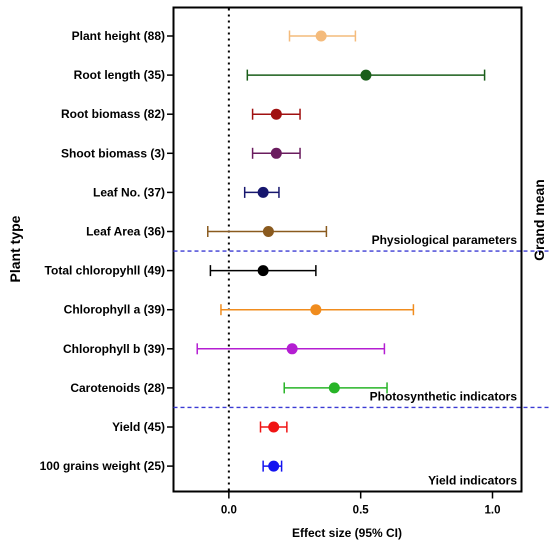  I want to click on row-2: Root biomass (82), so click(181, 114).